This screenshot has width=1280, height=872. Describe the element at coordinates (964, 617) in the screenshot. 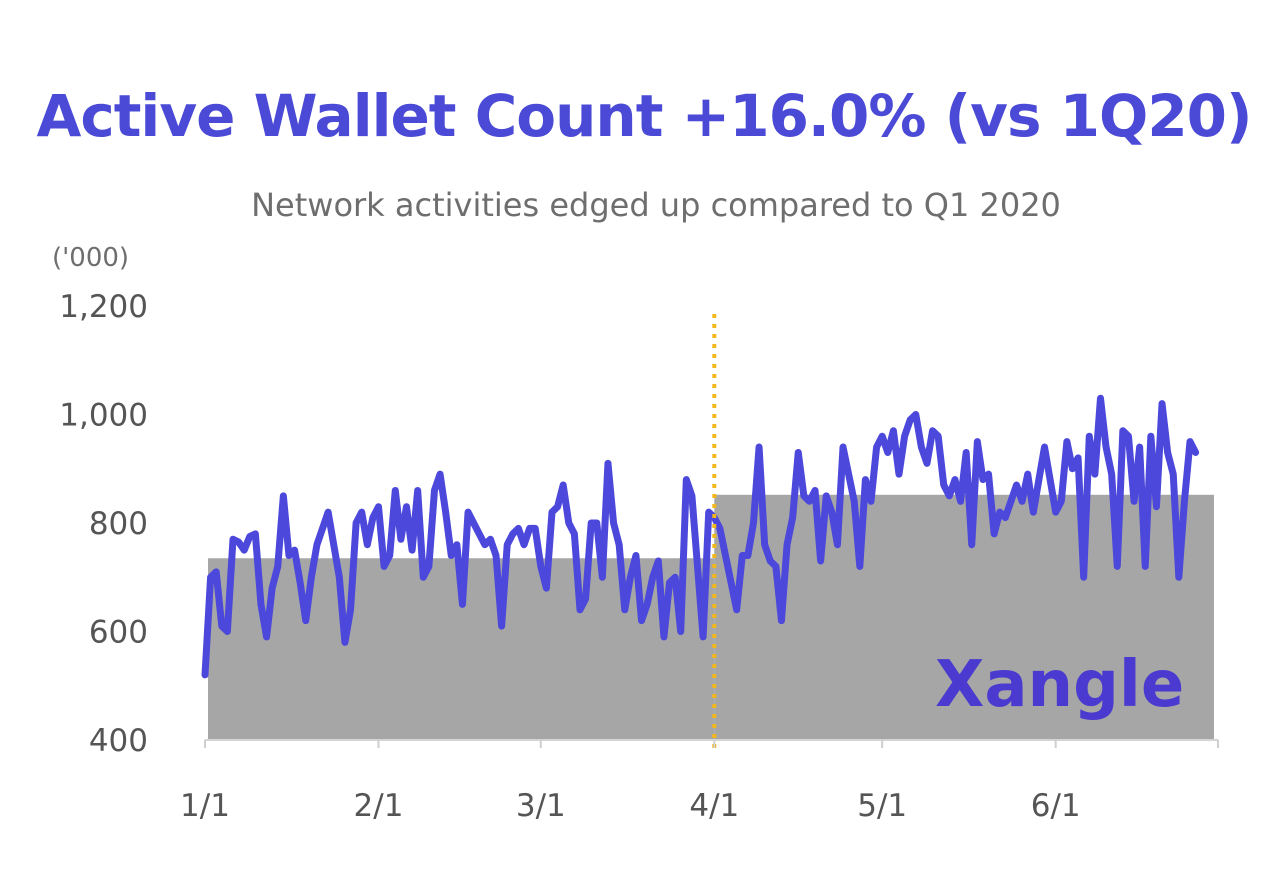

I see `quarter-average-bar-q2` at that location.